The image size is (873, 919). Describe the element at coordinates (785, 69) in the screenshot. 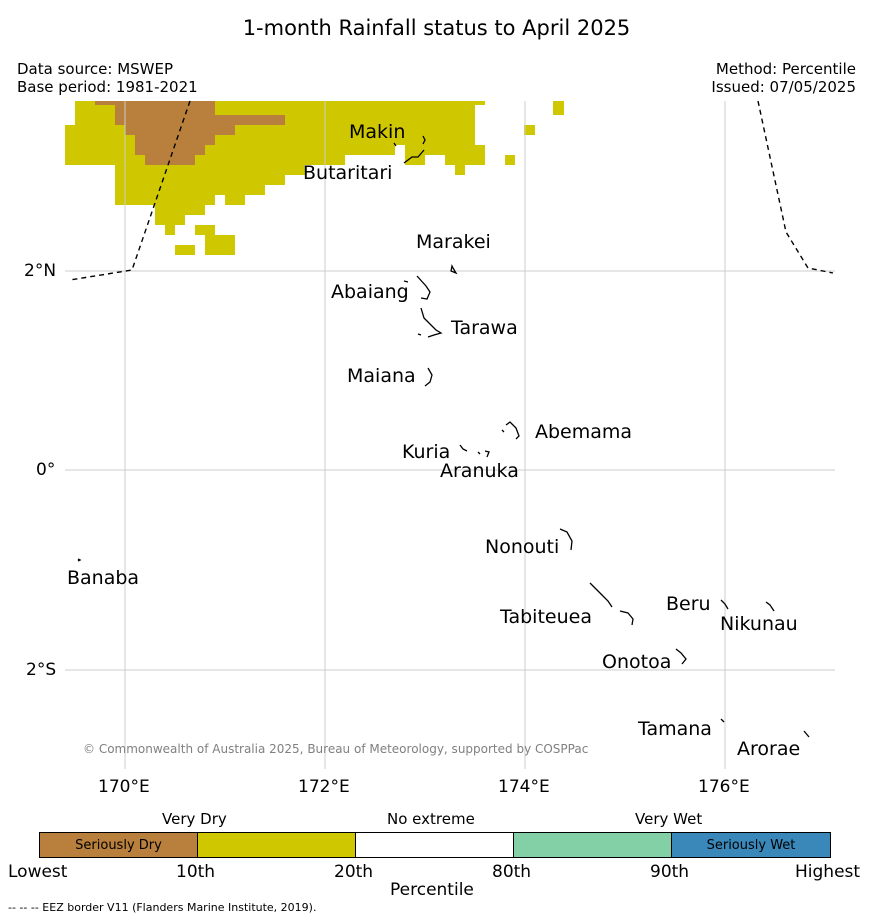

I see `method-text: Method: Percentile` at that location.